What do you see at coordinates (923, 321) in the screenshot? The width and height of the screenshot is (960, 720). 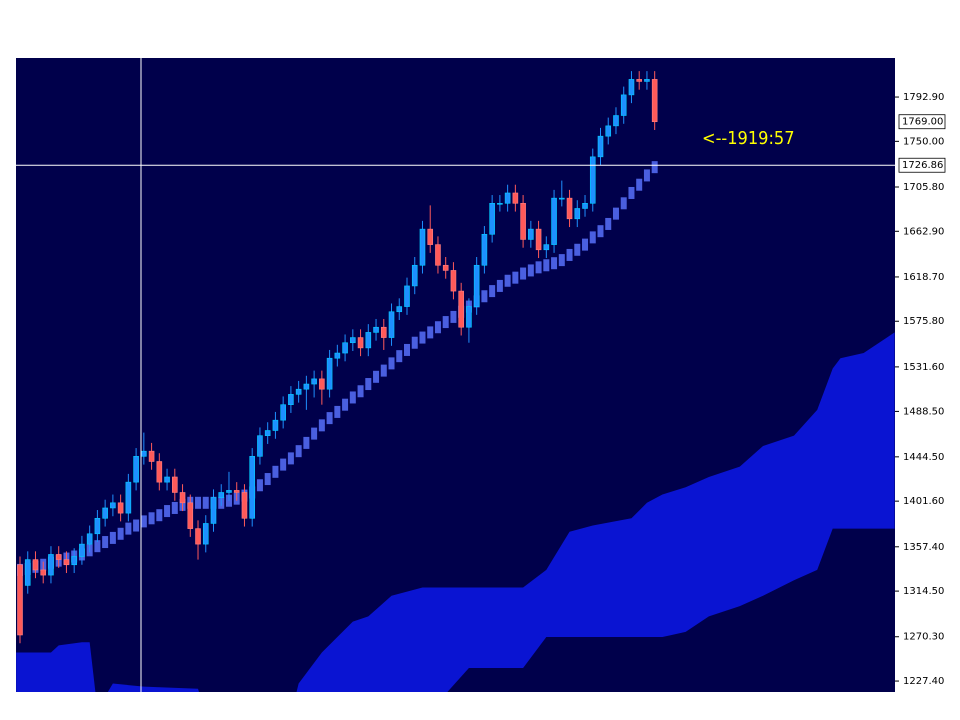 I see `y-tick-label: 1575.80` at bounding box center [923, 321].